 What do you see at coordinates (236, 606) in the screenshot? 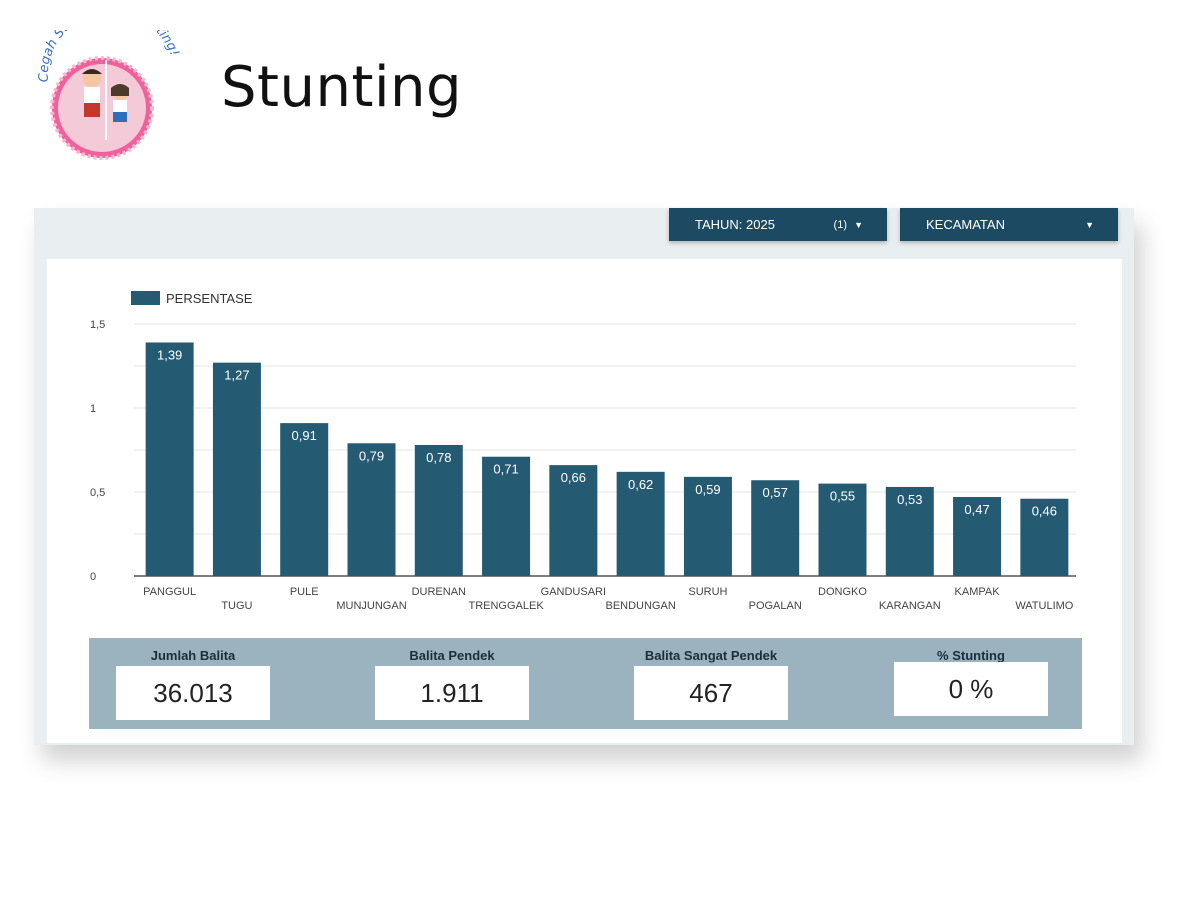
I see `x-tick-label: TUGU` at bounding box center [236, 606].